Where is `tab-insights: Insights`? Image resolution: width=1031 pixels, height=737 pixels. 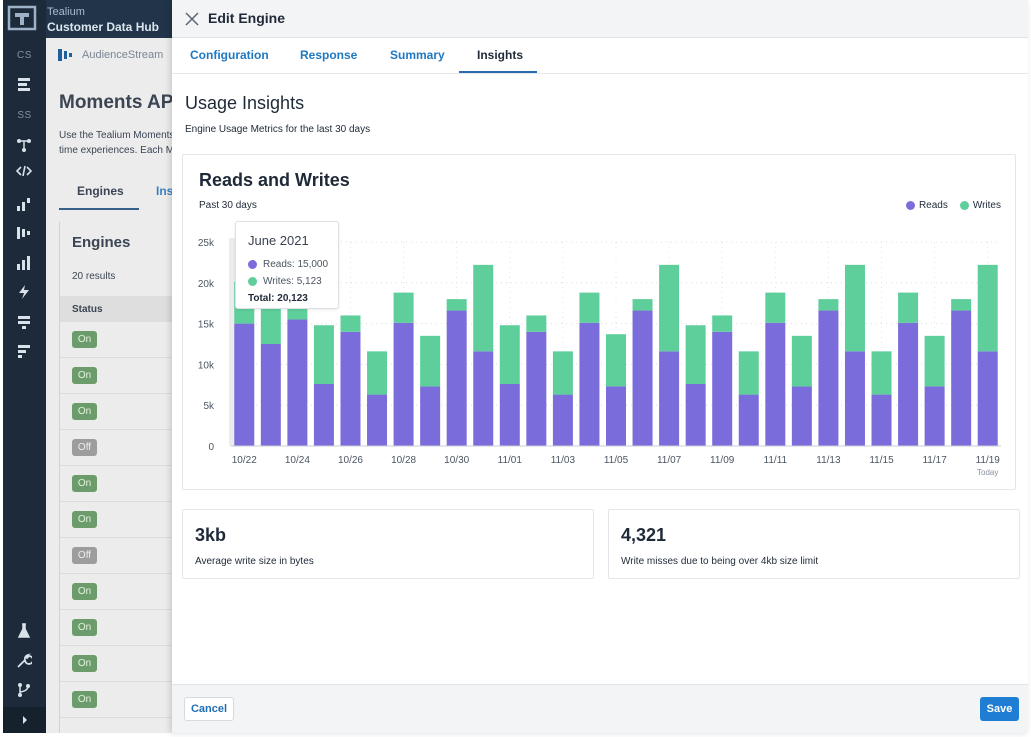 tab-insights: Insights is located at coordinates (500, 55).